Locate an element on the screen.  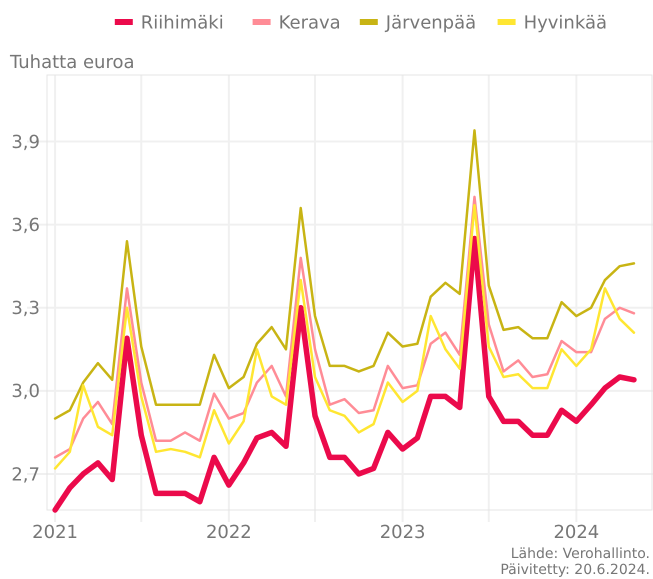
x-tick-label: 2023 is located at coordinates (403, 532).